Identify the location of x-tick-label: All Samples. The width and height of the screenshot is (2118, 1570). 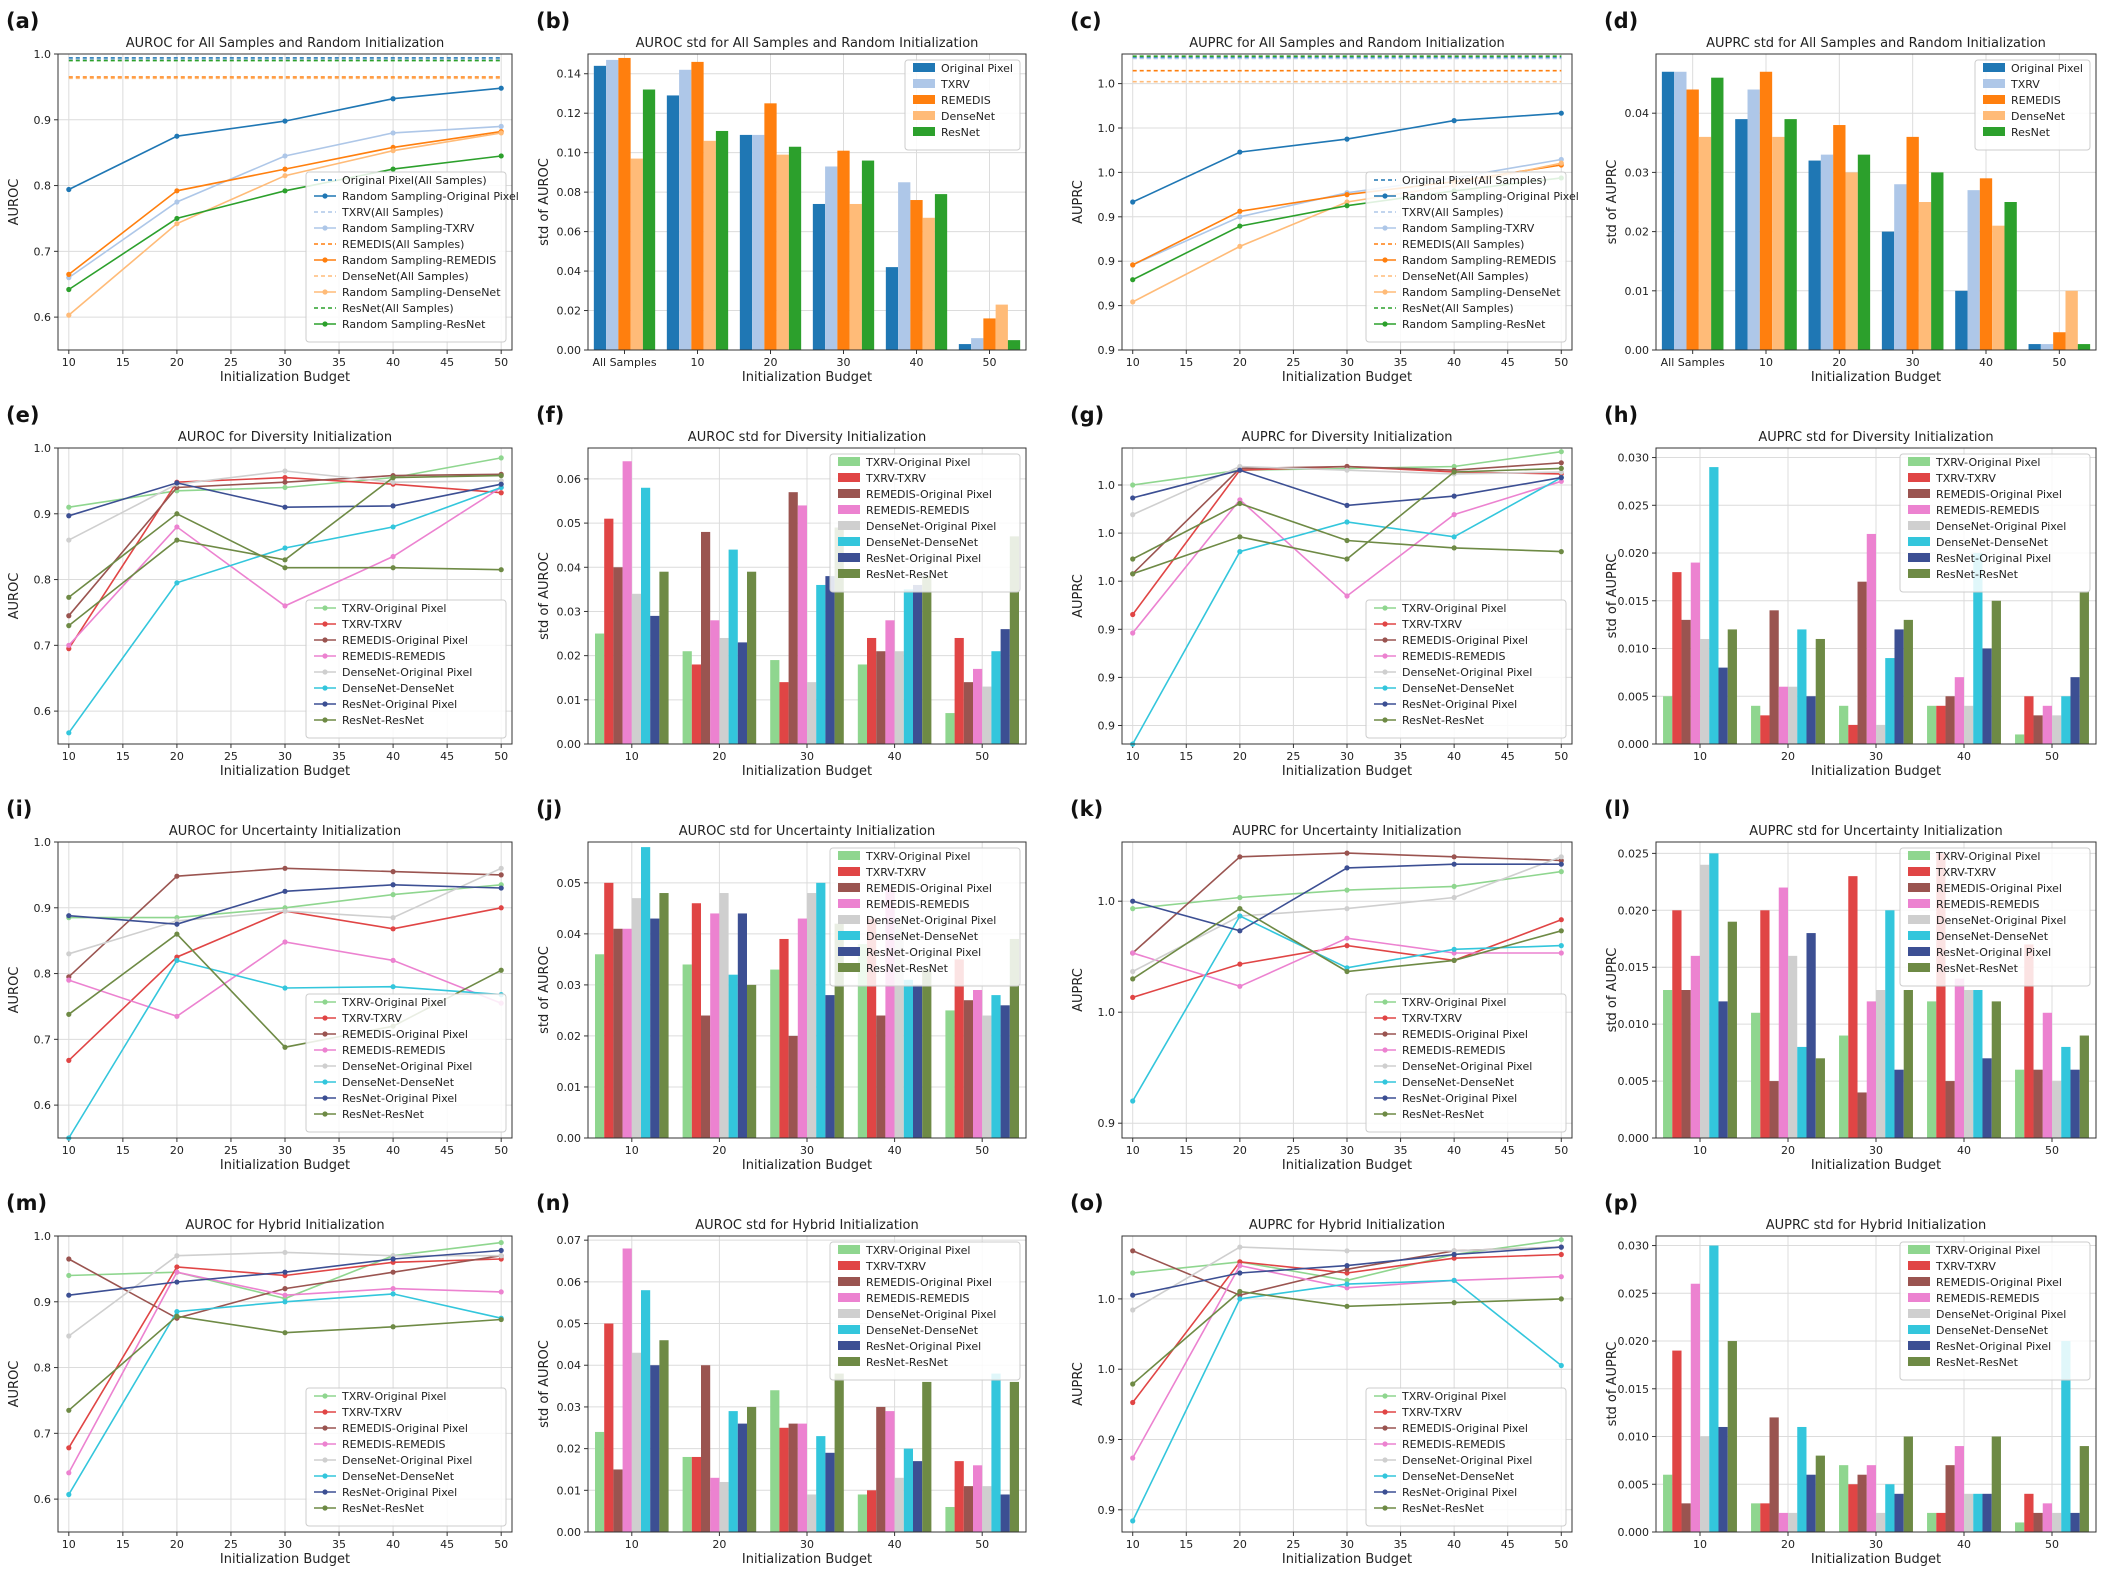
(624, 362).